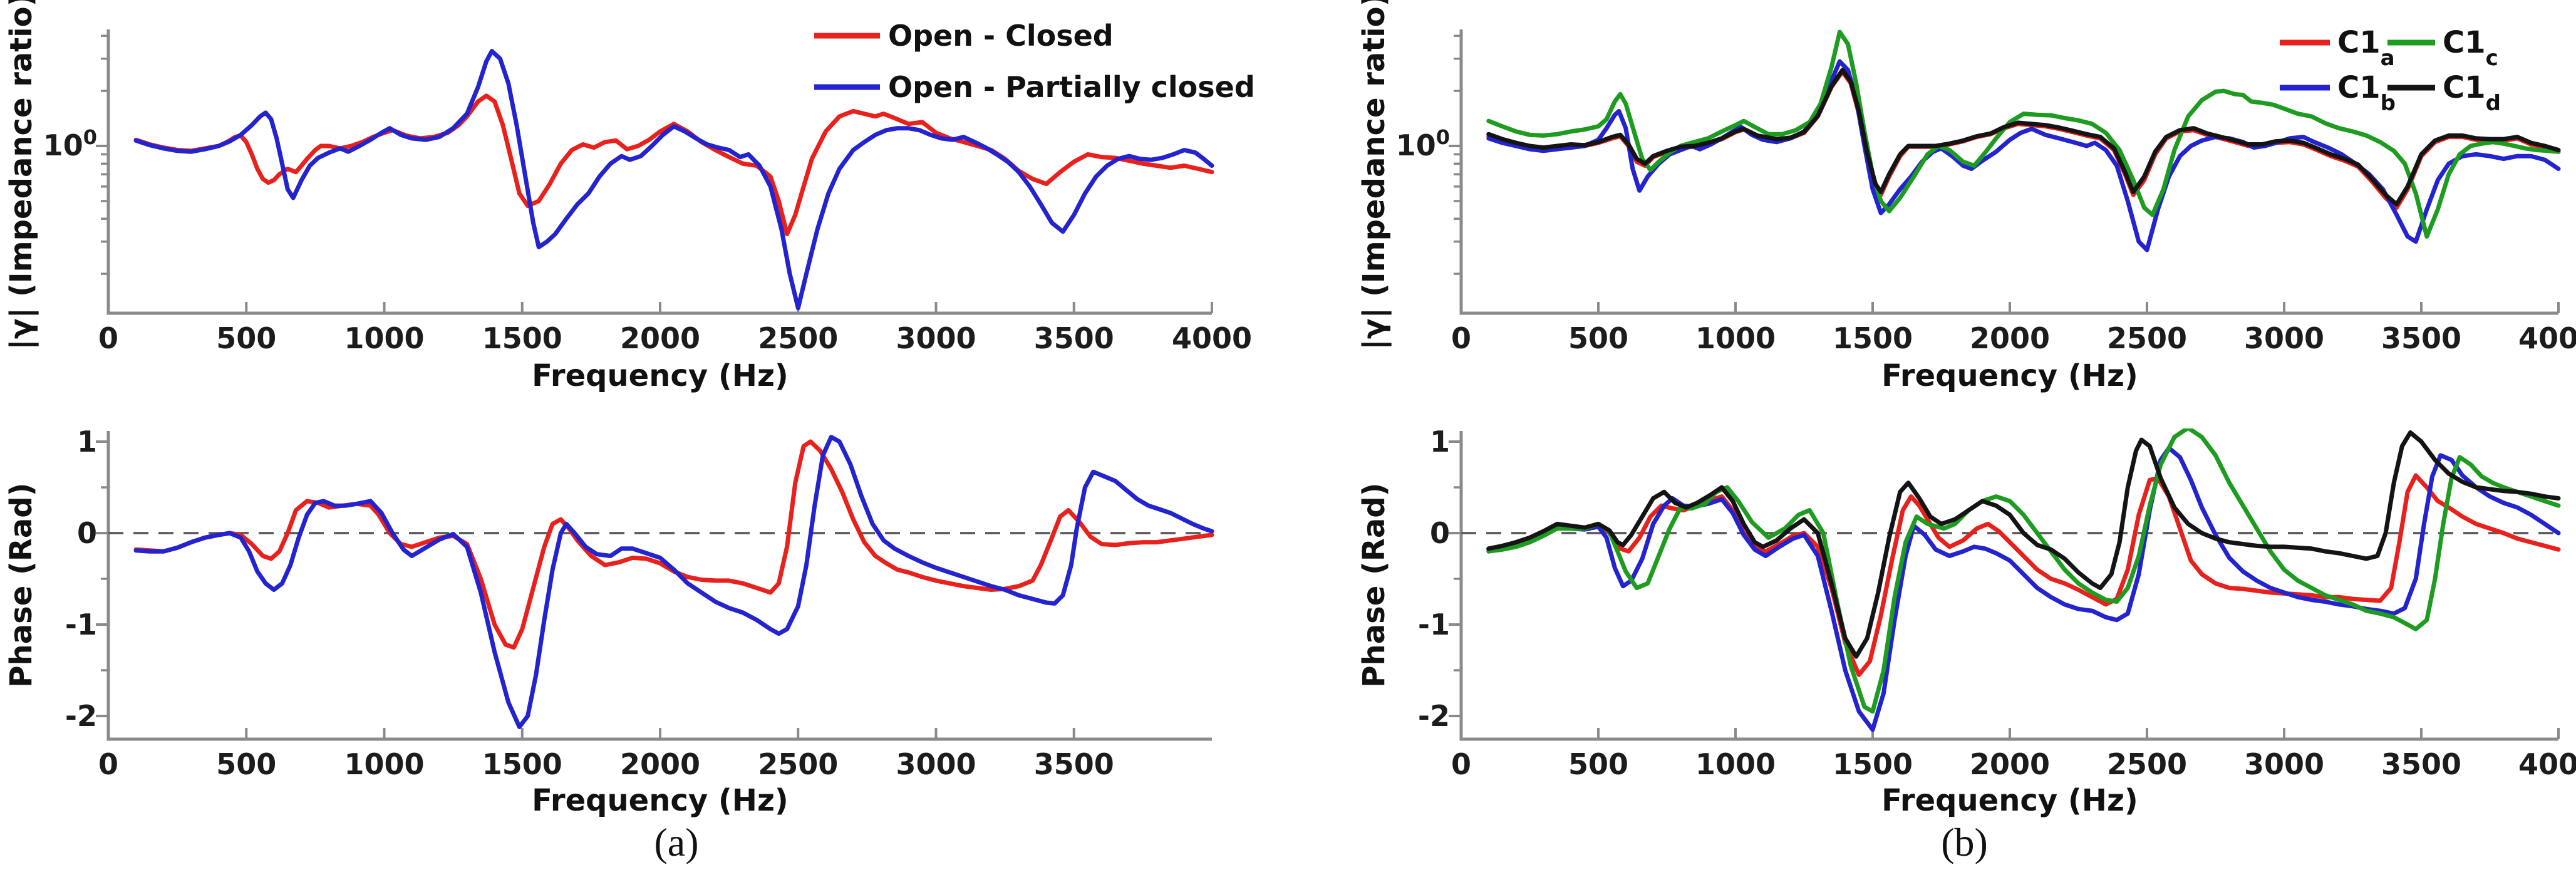 Image resolution: width=2576 pixels, height=882 pixels. I want to click on legend-label: Open - Partially closed, so click(1071, 87).